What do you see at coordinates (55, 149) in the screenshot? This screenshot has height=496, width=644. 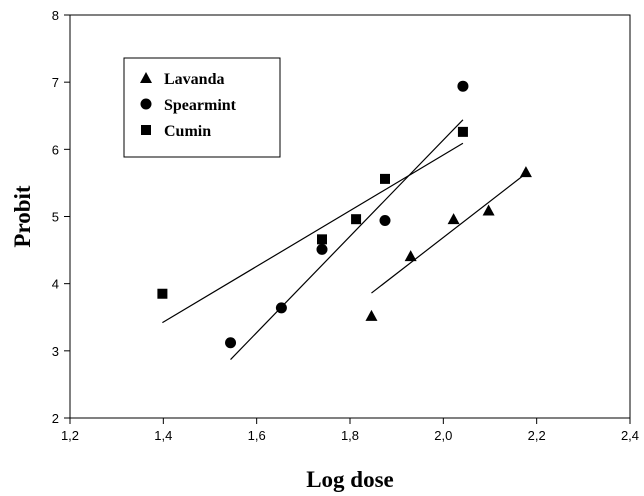 I see `y-tick-label: 6` at bounding box center [55, 149].